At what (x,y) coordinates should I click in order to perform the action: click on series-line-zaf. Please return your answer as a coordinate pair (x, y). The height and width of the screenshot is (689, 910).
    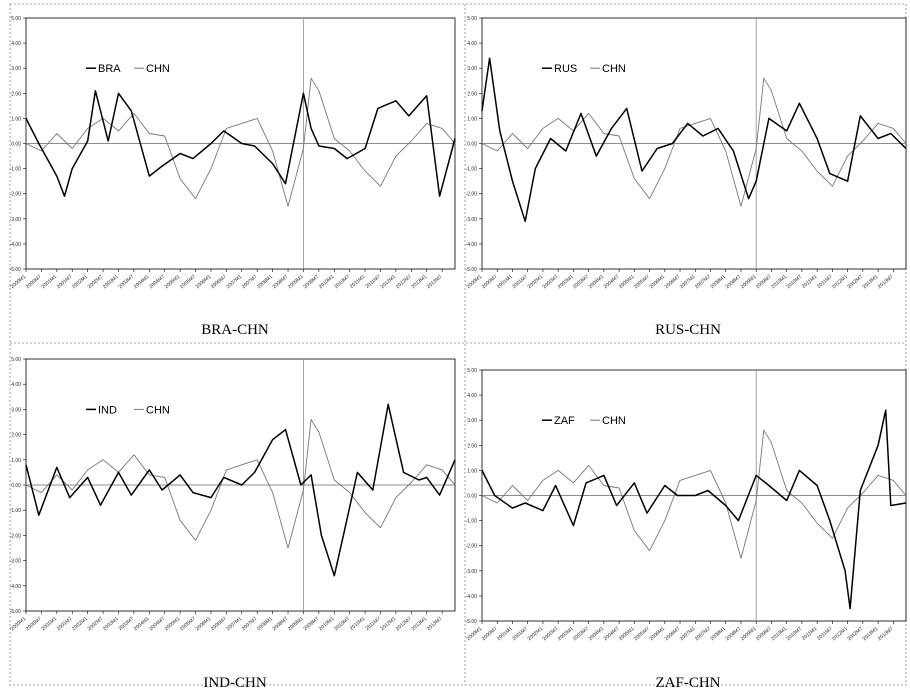
    Looking at the image, I should click on (694, 509).